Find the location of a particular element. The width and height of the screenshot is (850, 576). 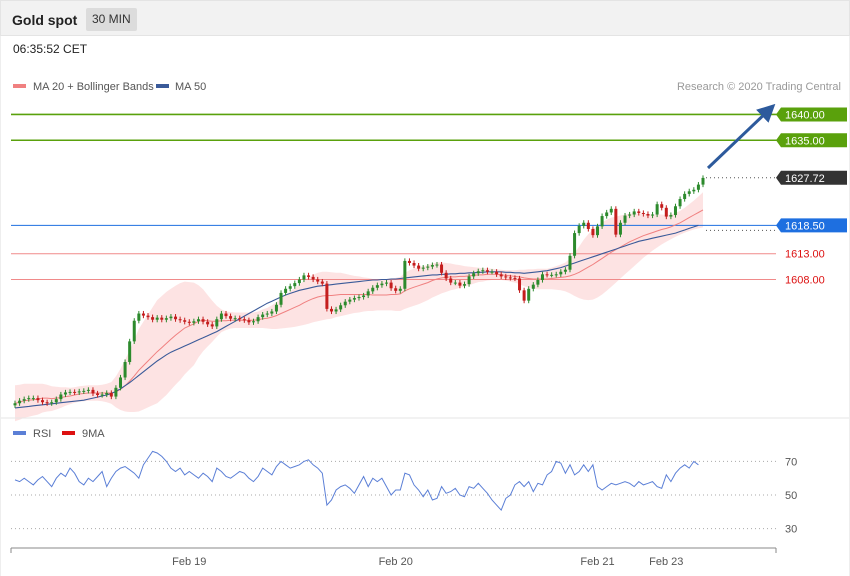

rsi-line is located at coordinates (356, 481).